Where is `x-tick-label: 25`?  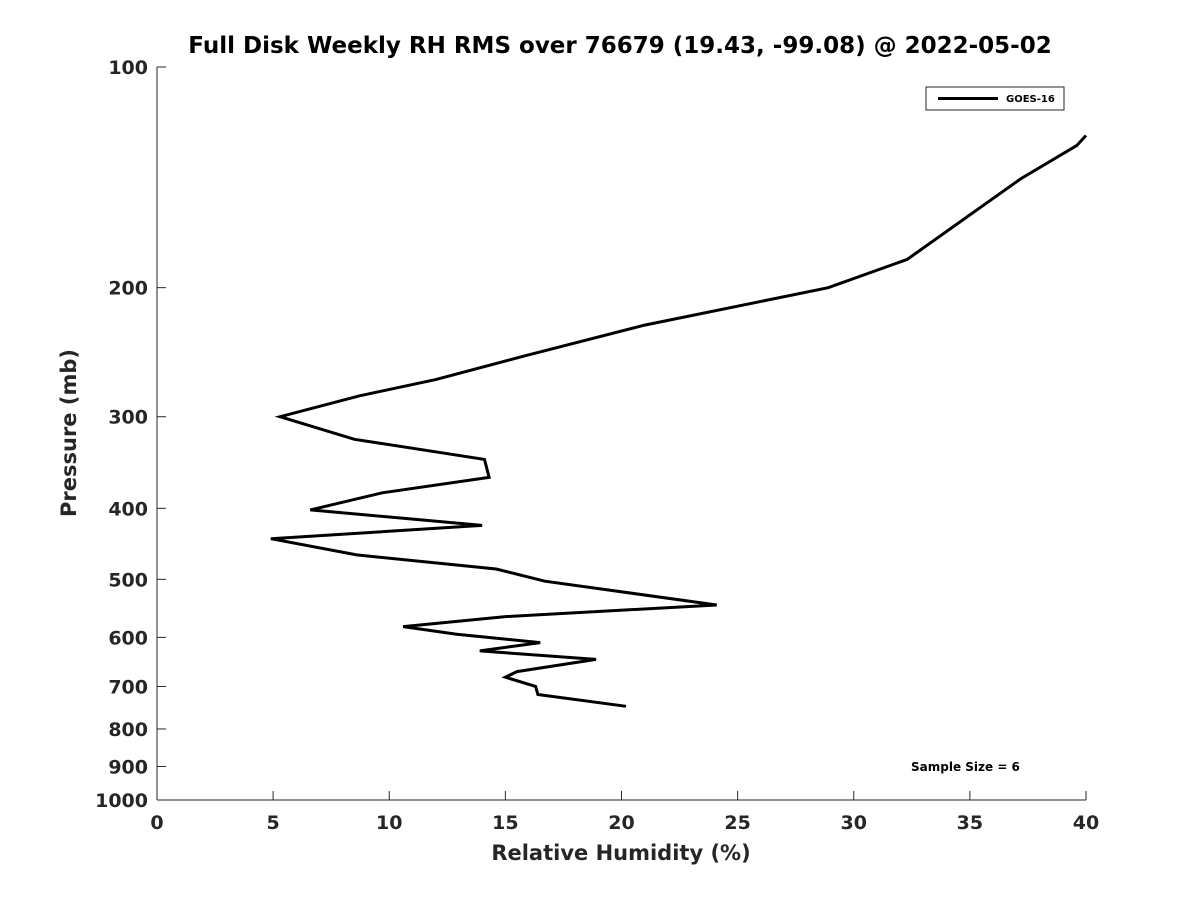 x-tick-label: 25 is located at coordinates (737, 823).